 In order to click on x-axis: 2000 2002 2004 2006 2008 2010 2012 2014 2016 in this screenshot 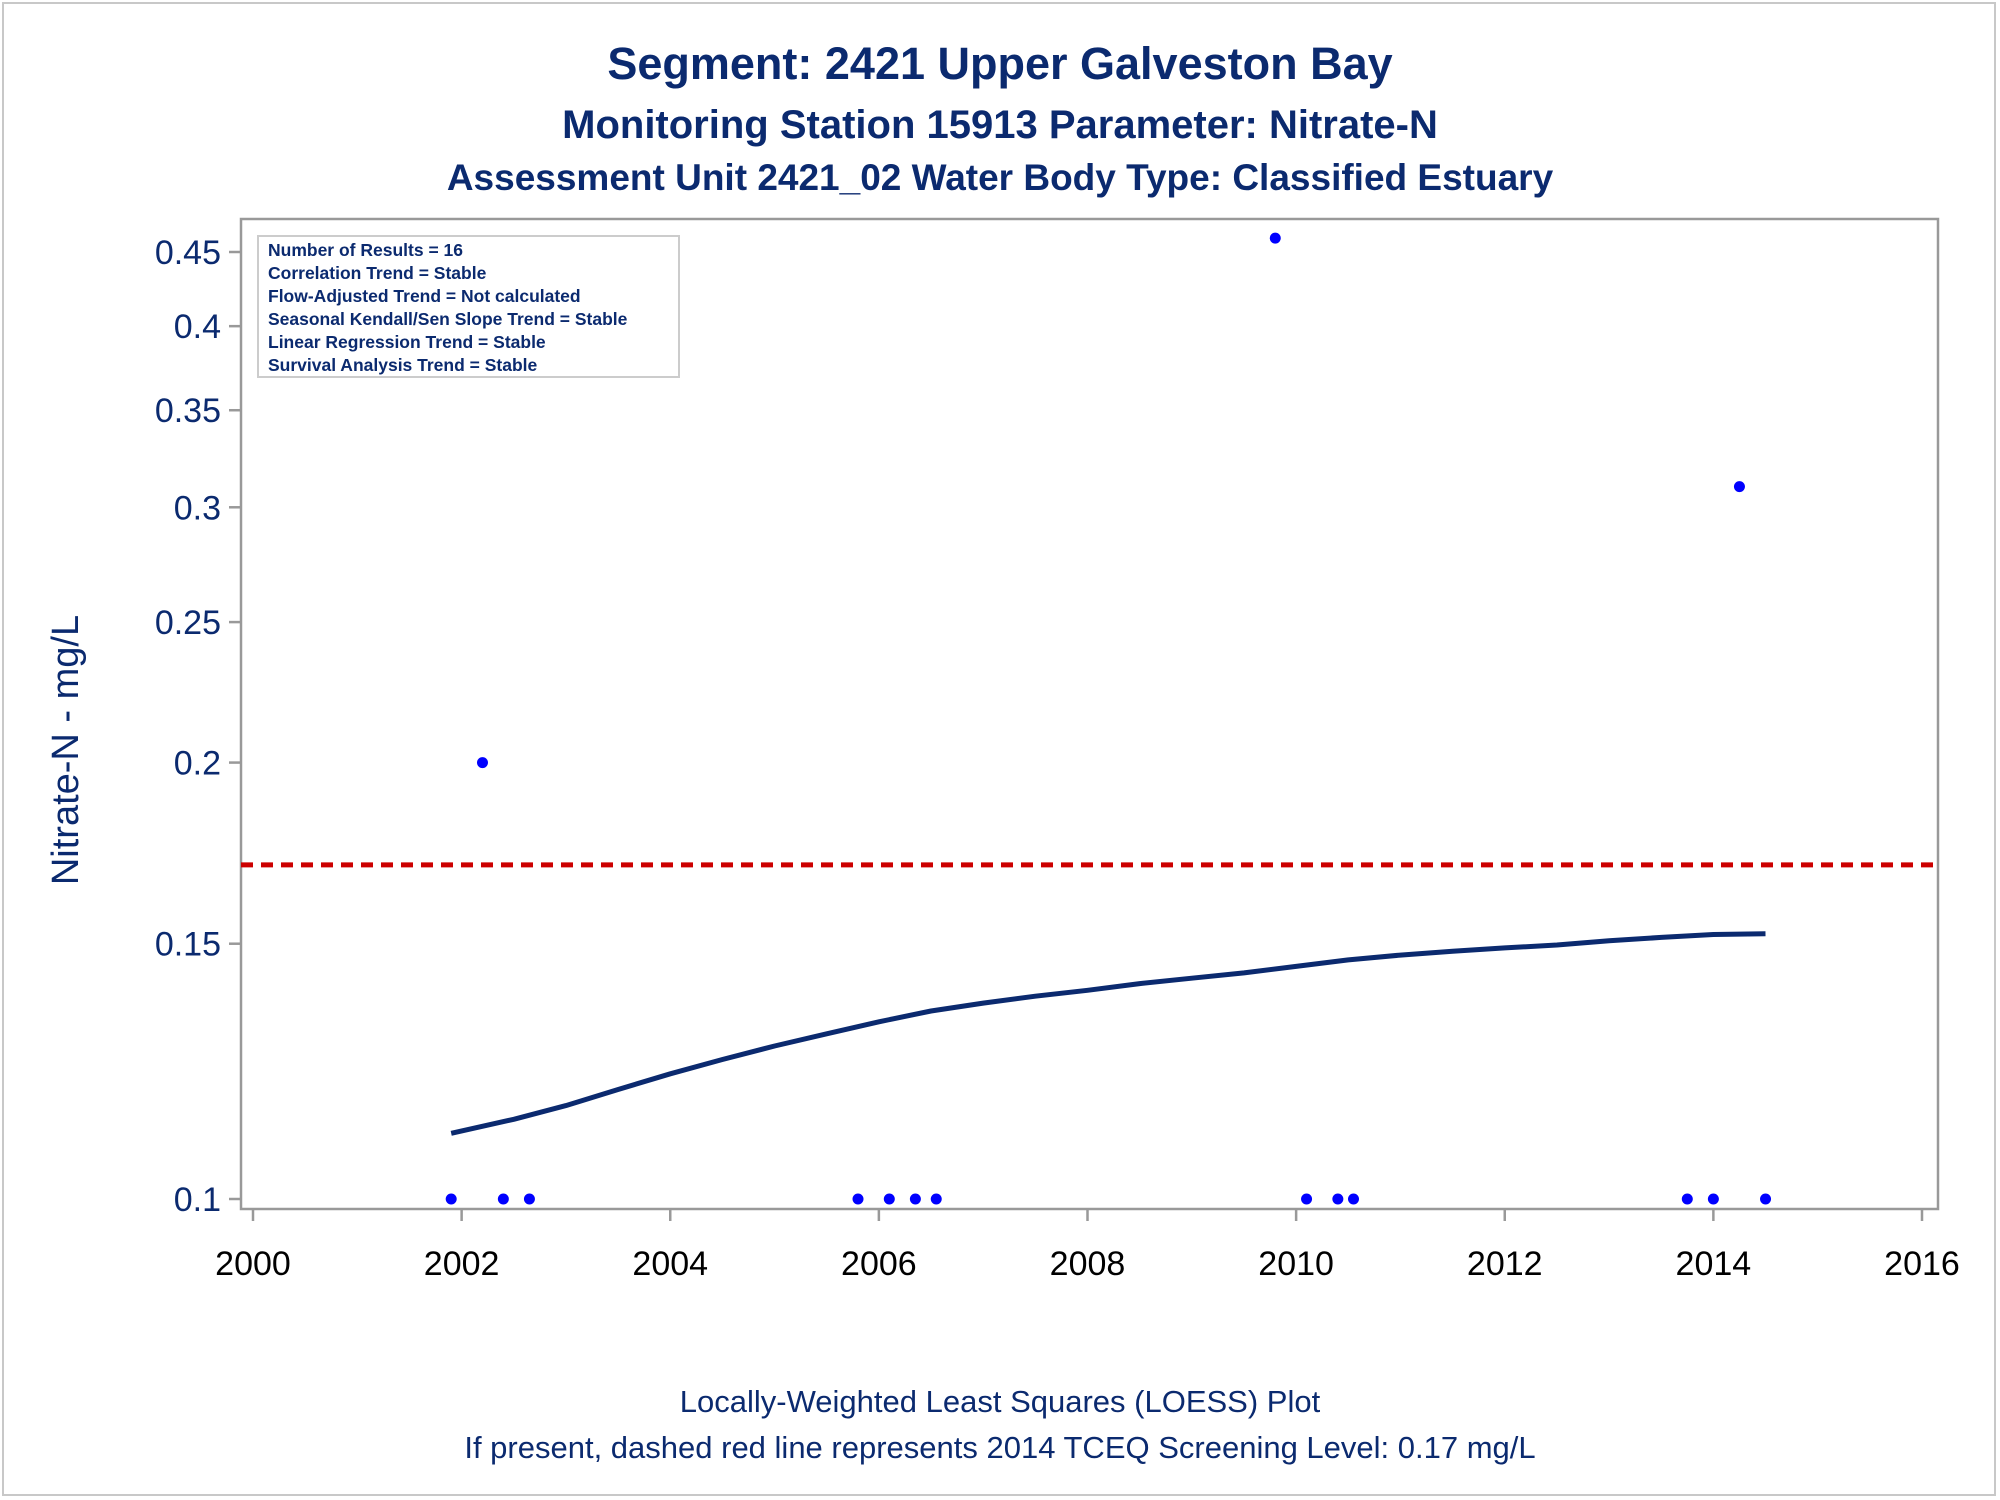, I will do `click(1087, 1246)`.